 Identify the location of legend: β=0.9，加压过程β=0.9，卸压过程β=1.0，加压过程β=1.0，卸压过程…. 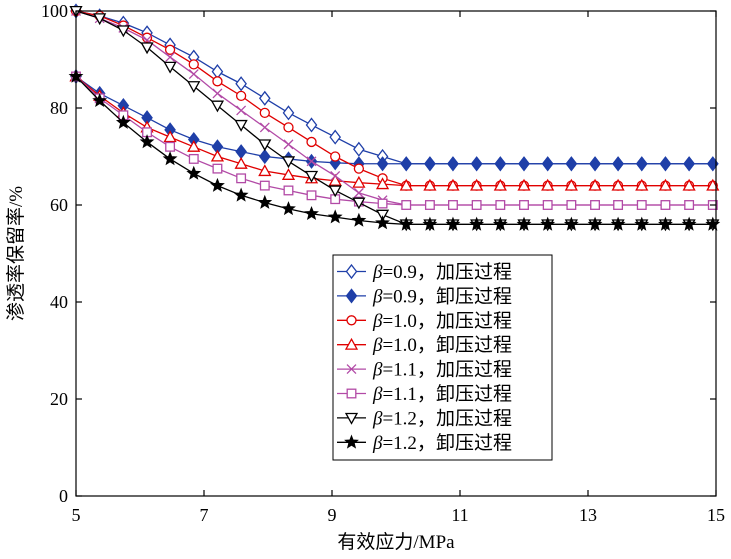
(442, 357).